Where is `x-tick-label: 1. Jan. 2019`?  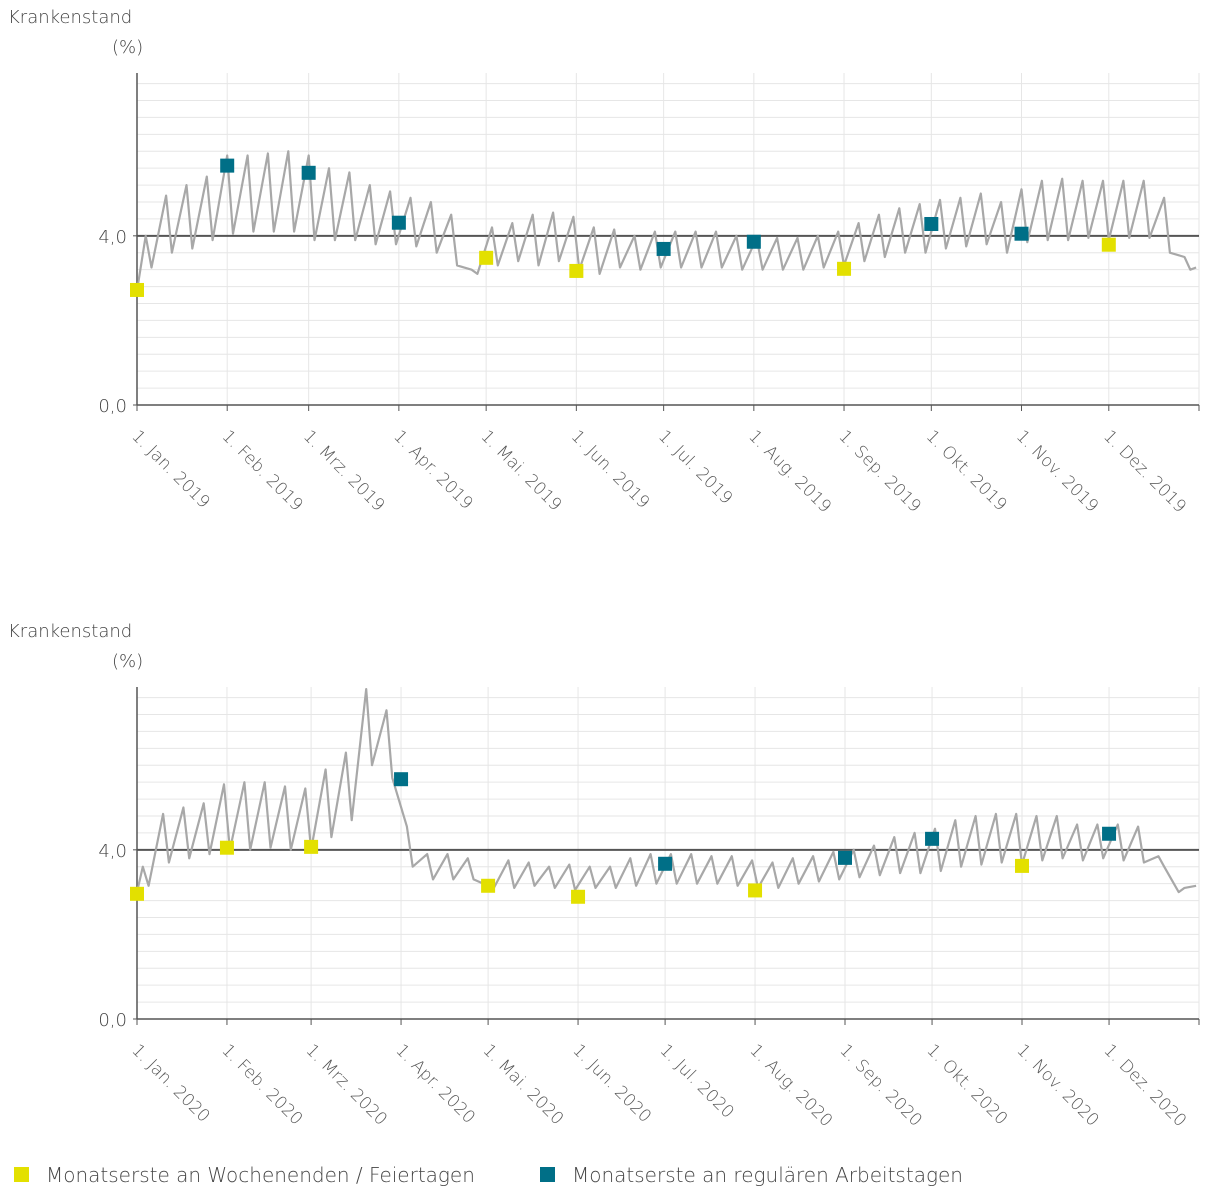
x-tick-label: 1. Jan. 2019 is located at coordinates (170, 469).